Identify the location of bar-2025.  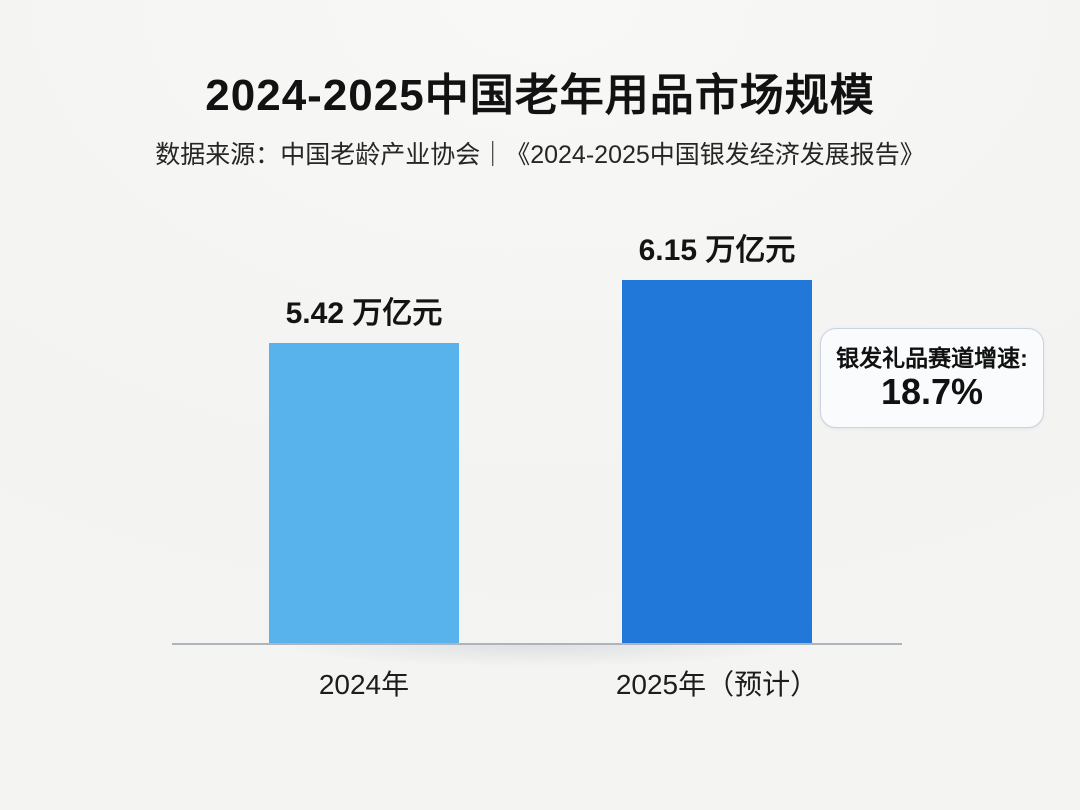
(717, 462).